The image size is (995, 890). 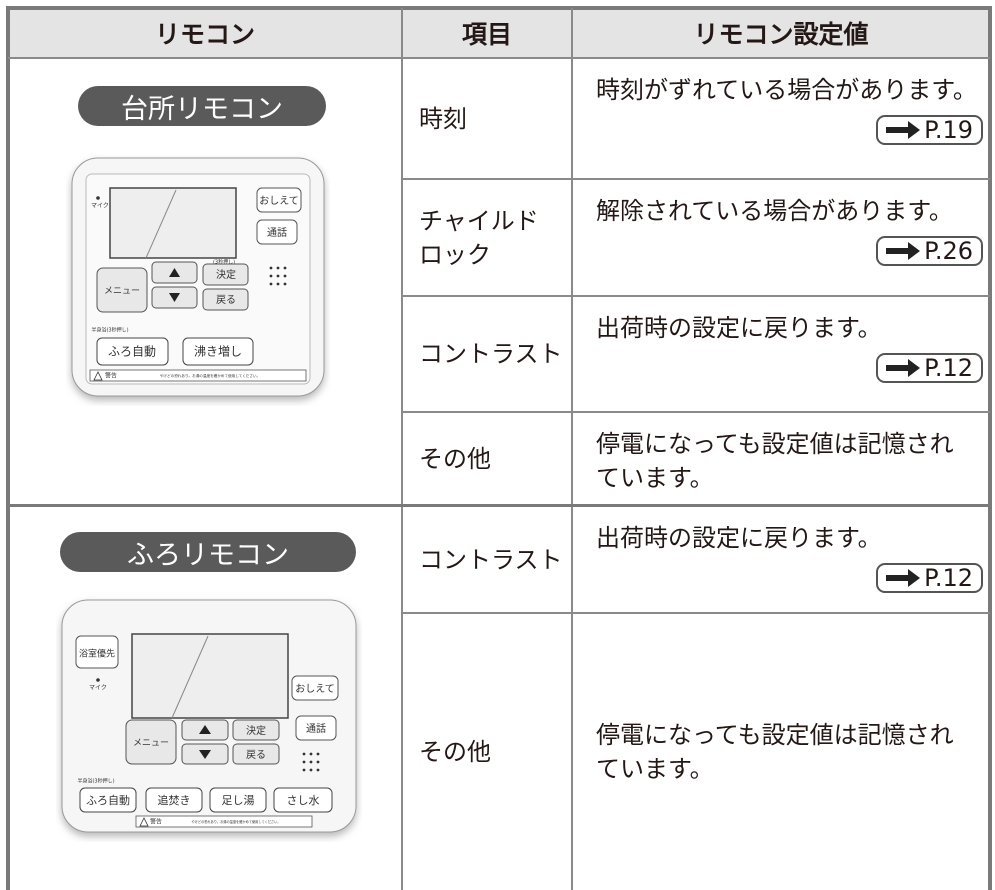 I want to click on page-ref: P.19, so click(x=929, y=130).